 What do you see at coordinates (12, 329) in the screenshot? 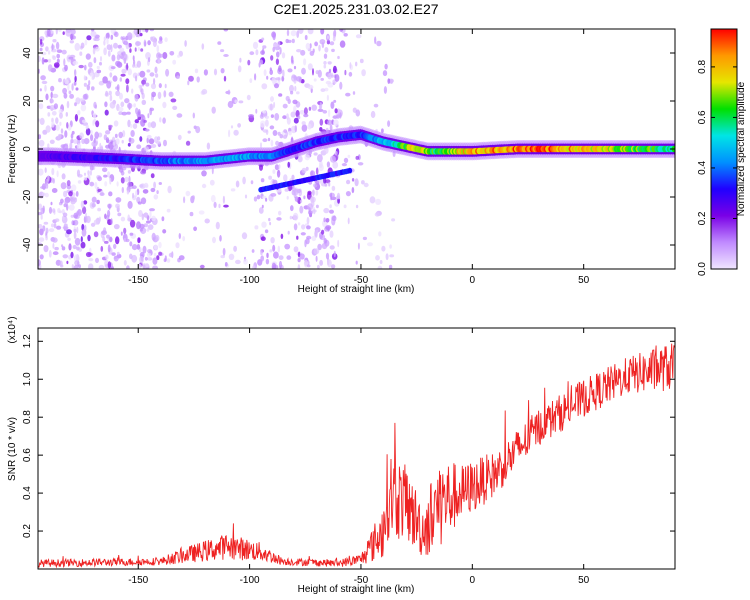
I see `snr-scale-note: (x10⁴)` at bounding box center [12, 329].